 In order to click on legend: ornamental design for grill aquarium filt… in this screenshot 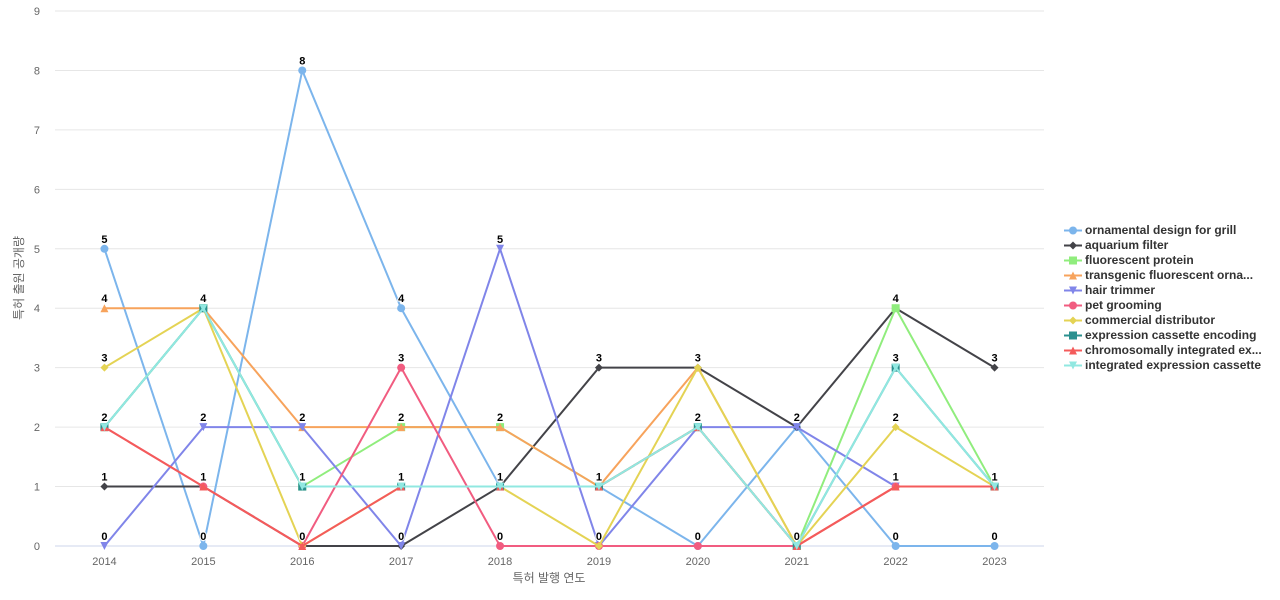, I will do `click(1163, 298)`.